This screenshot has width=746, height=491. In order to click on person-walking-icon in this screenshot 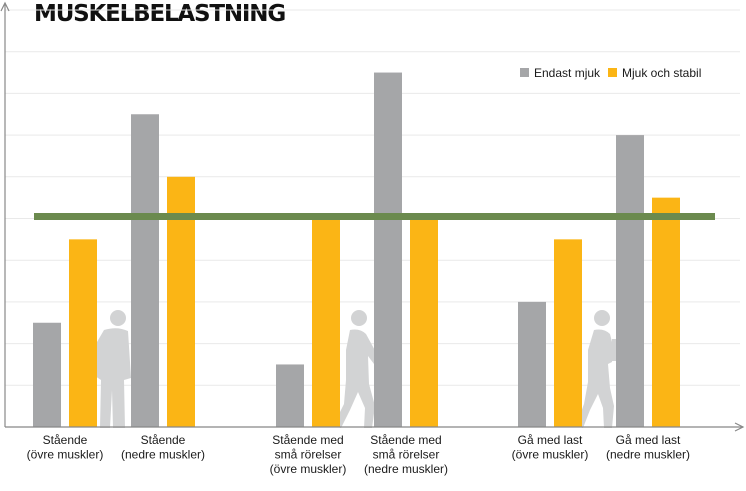, I will do `click(362, 369)`.